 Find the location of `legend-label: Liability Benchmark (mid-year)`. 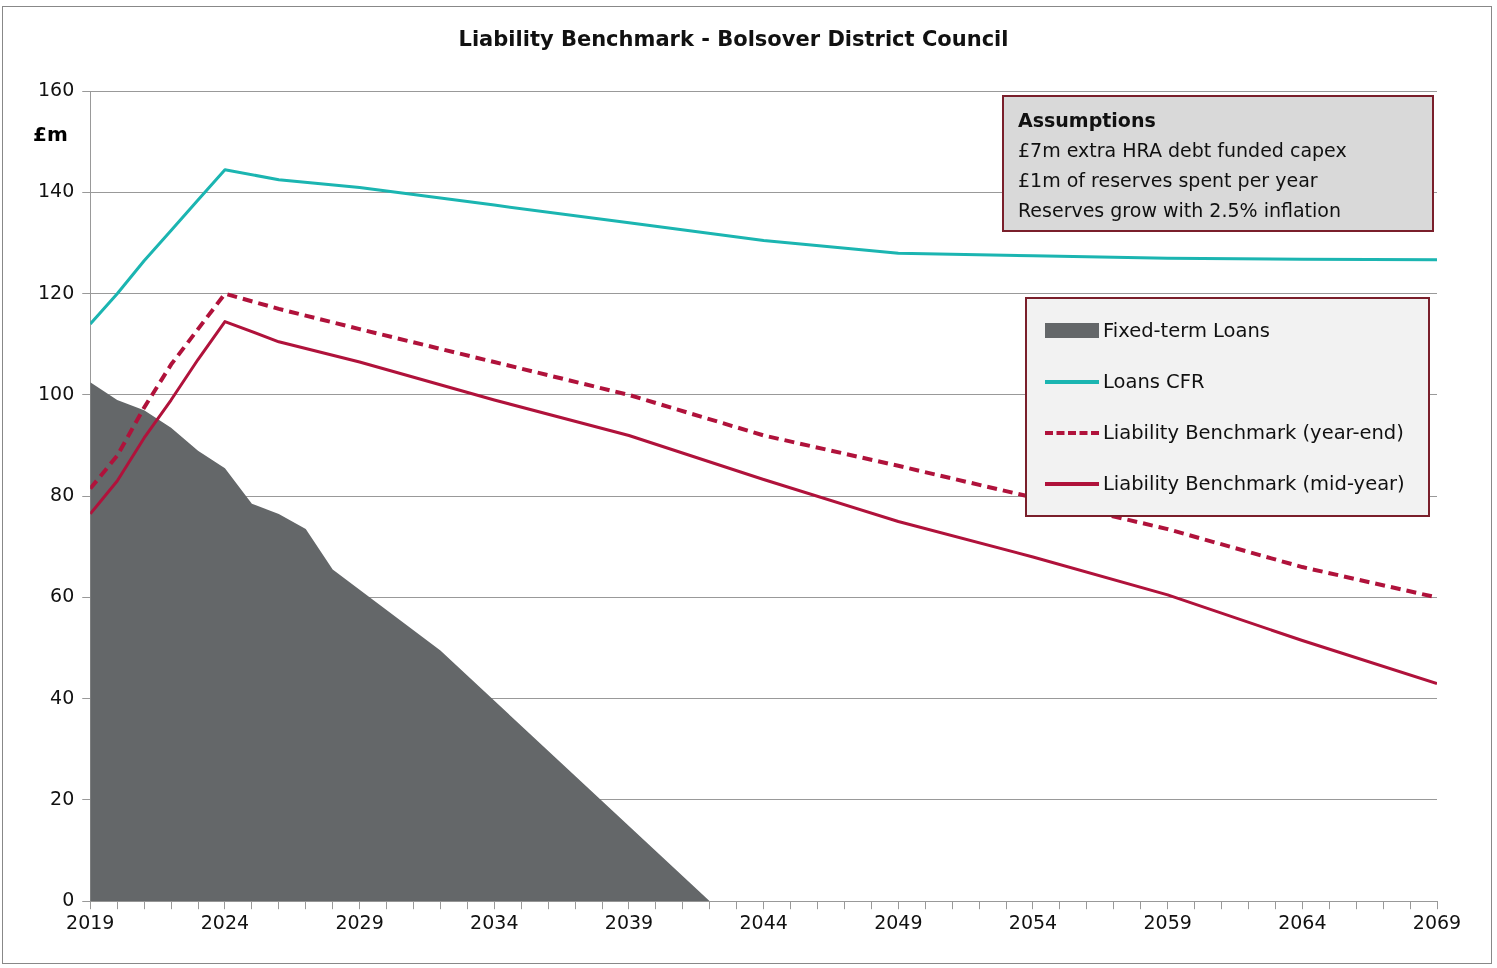

legend-label: Liability Benchmark (mid-year) is located at coordinates (1254, 483).